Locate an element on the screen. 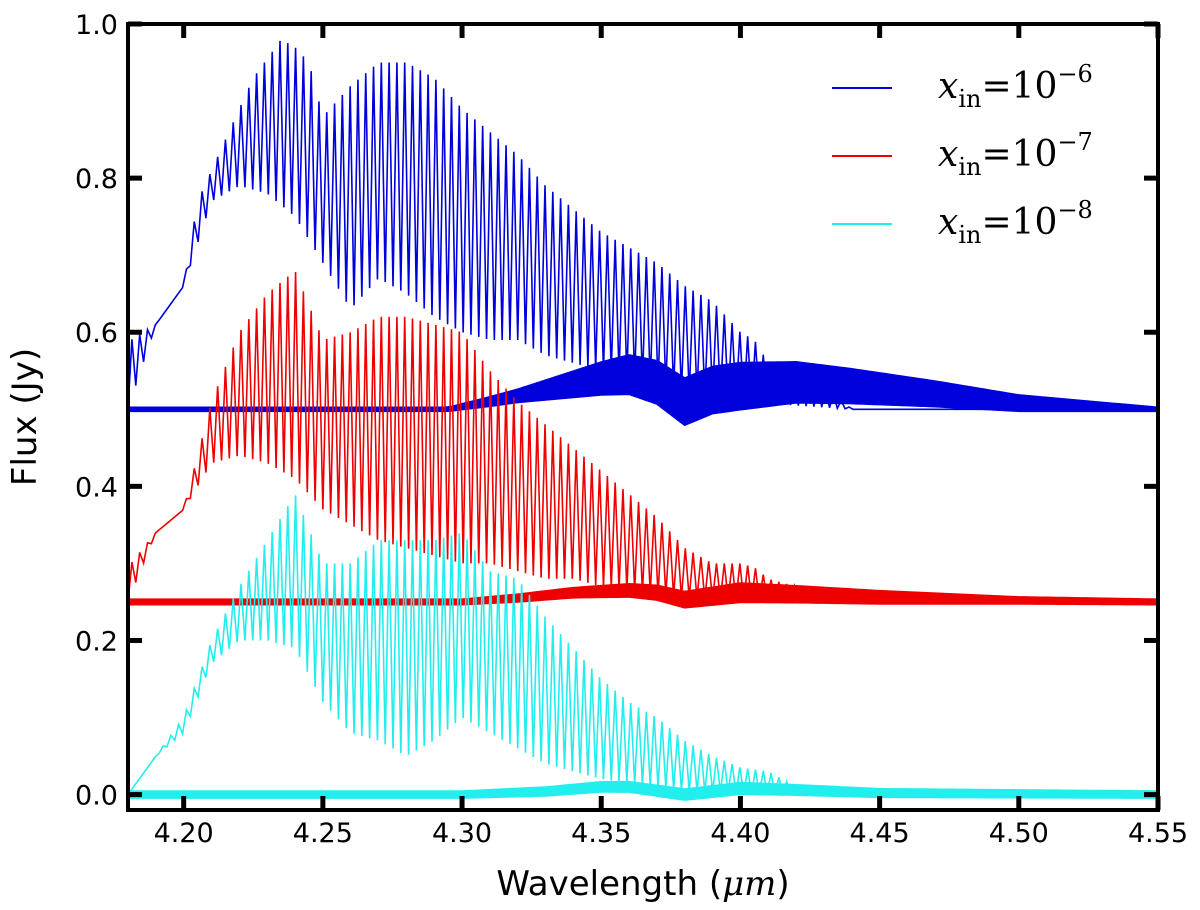 The height and width of the screenshot is (910, 1200). x-tick-label: 4.25 is located at coordinates (323, 833).